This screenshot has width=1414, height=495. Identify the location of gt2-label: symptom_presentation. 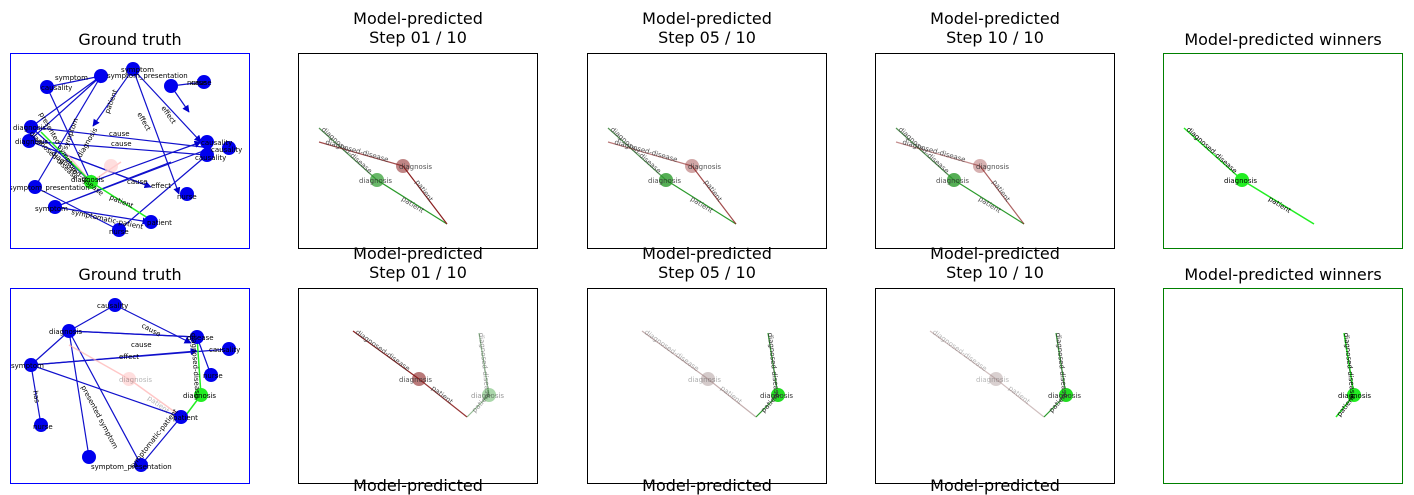
(131, 467).